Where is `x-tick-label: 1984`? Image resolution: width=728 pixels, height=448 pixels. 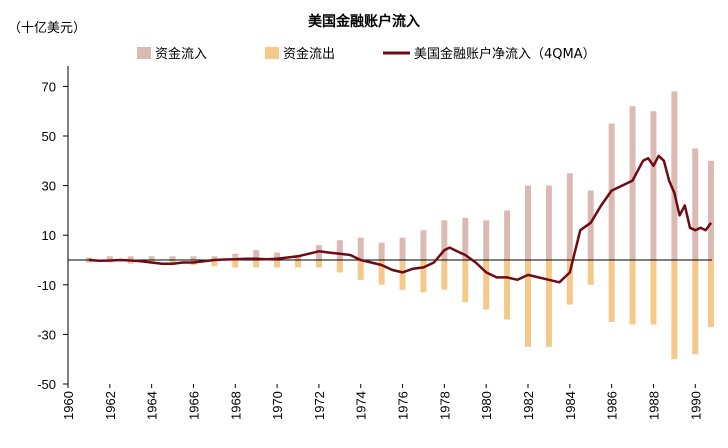
x-tick-label: 1984 is located at coordinates (570, 405).